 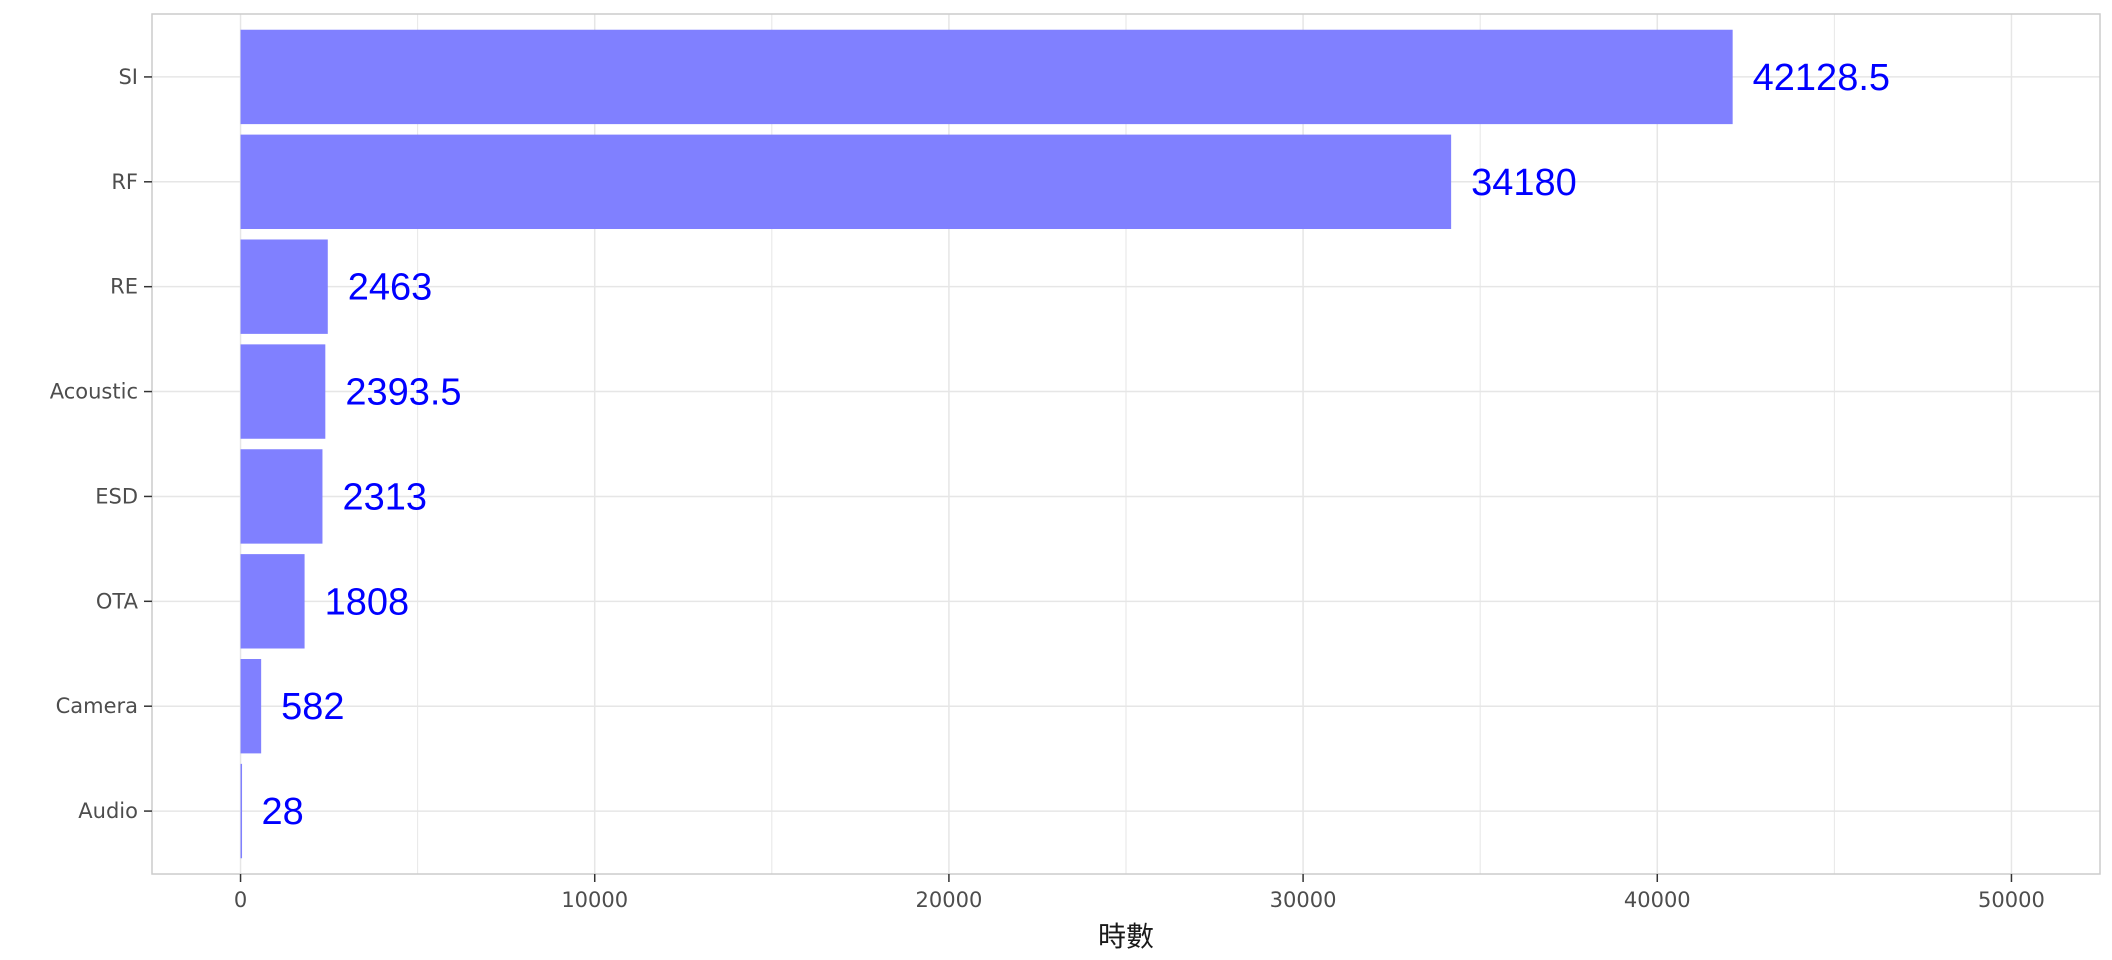 What do you see at coordinates (949, 900) in the screenshot?
I see `x-tick-label: 20000` at bounding box center [949, 900].